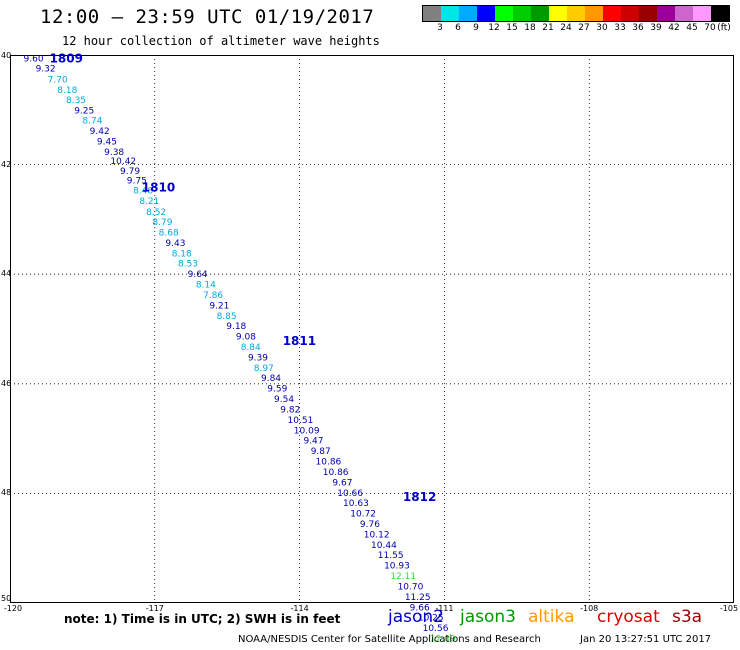 Image resolution: width=740 pixels, height=650 pixels. I want to click on wave-height-label: 11.25, so click(418, 598).